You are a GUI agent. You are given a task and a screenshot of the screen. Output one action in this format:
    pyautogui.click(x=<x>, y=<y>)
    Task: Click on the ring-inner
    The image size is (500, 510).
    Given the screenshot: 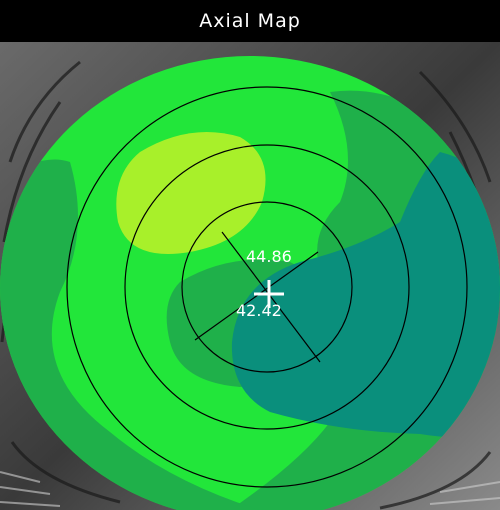 What is the action you would take?
    pyautogui.click(x=267, y=287)
    